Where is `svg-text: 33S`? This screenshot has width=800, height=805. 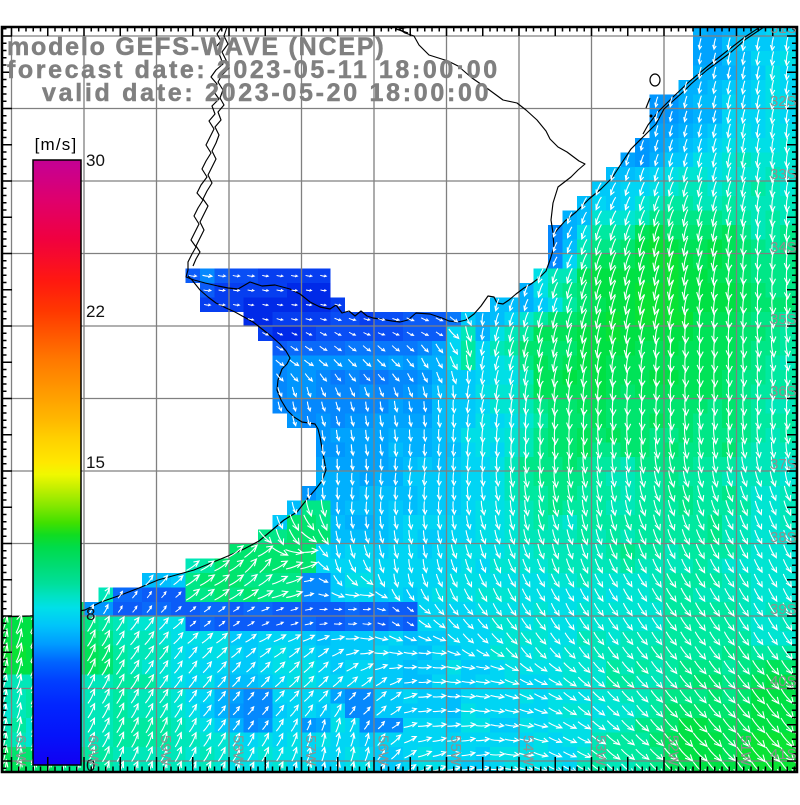
svg-text: 33S is located at coordinates (783, 174).